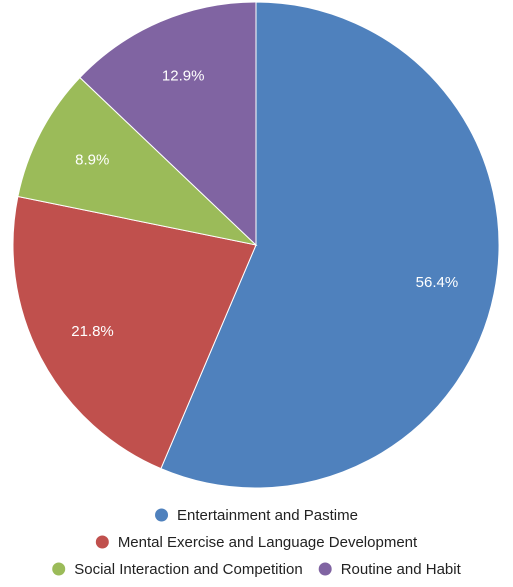  I want to click on legend-item-social-interaction-and-competition: Social Interaction and Competition, so click(177, 569).